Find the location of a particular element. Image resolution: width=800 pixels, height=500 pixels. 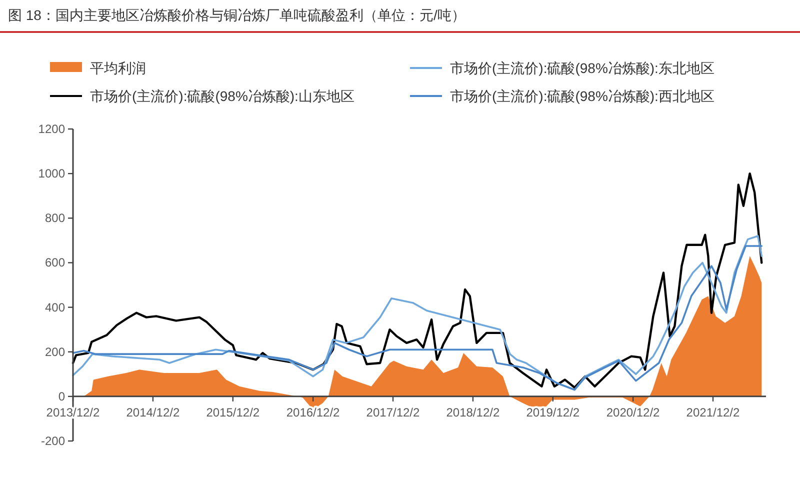

legend-label: 市场价(主流价):硫酸(98%冶炼酸):东北地区 is located at coordinates (582, 68).